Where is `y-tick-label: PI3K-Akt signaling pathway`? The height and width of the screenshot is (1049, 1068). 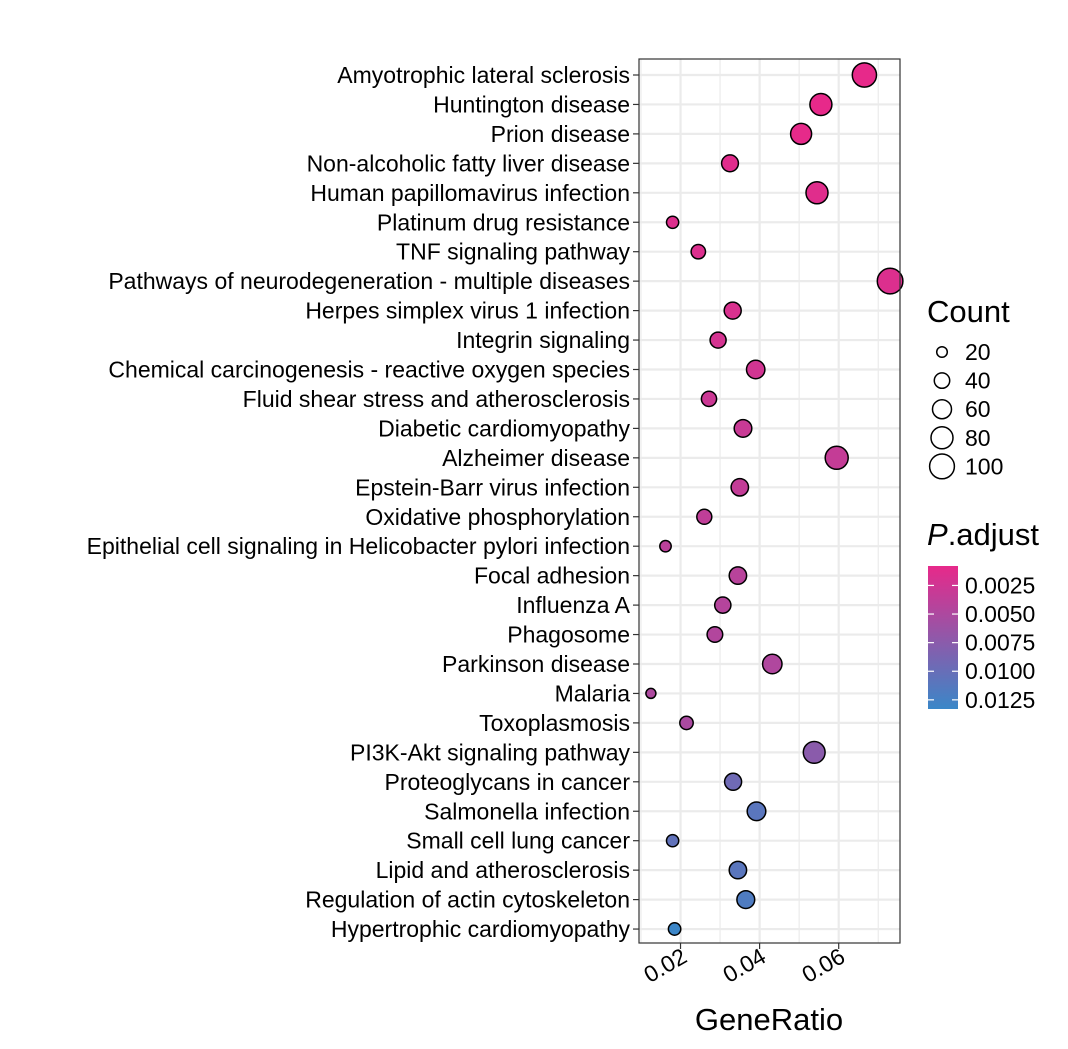
y-tick-label: PI3K-Akt signaling pathway is located at coordinates (490, 752).